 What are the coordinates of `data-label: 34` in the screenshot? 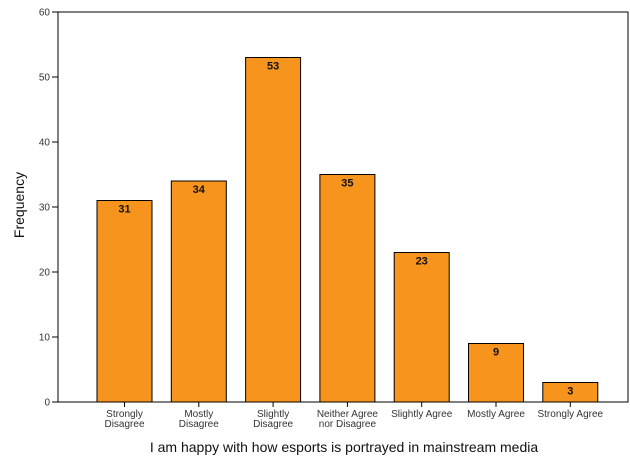 It's located at (199, 190).